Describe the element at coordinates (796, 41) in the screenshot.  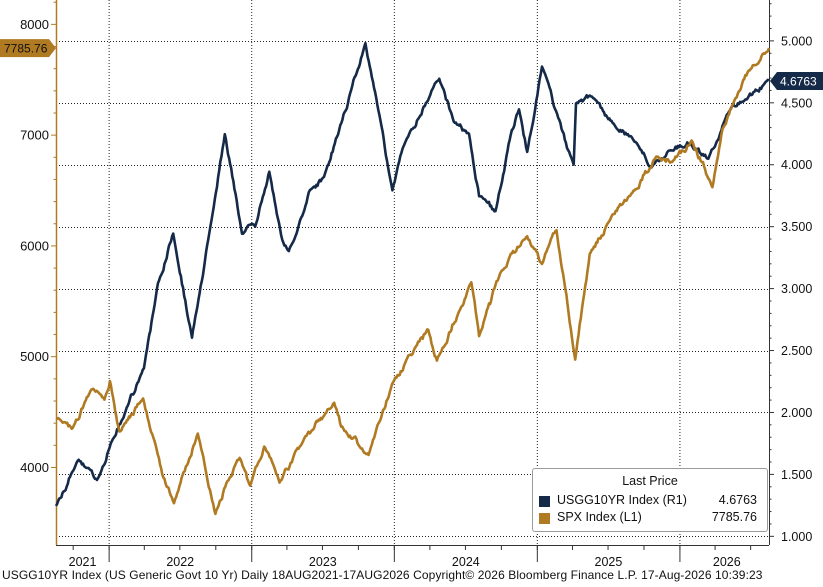
I see `right-tick-label: 5.000` at that location.